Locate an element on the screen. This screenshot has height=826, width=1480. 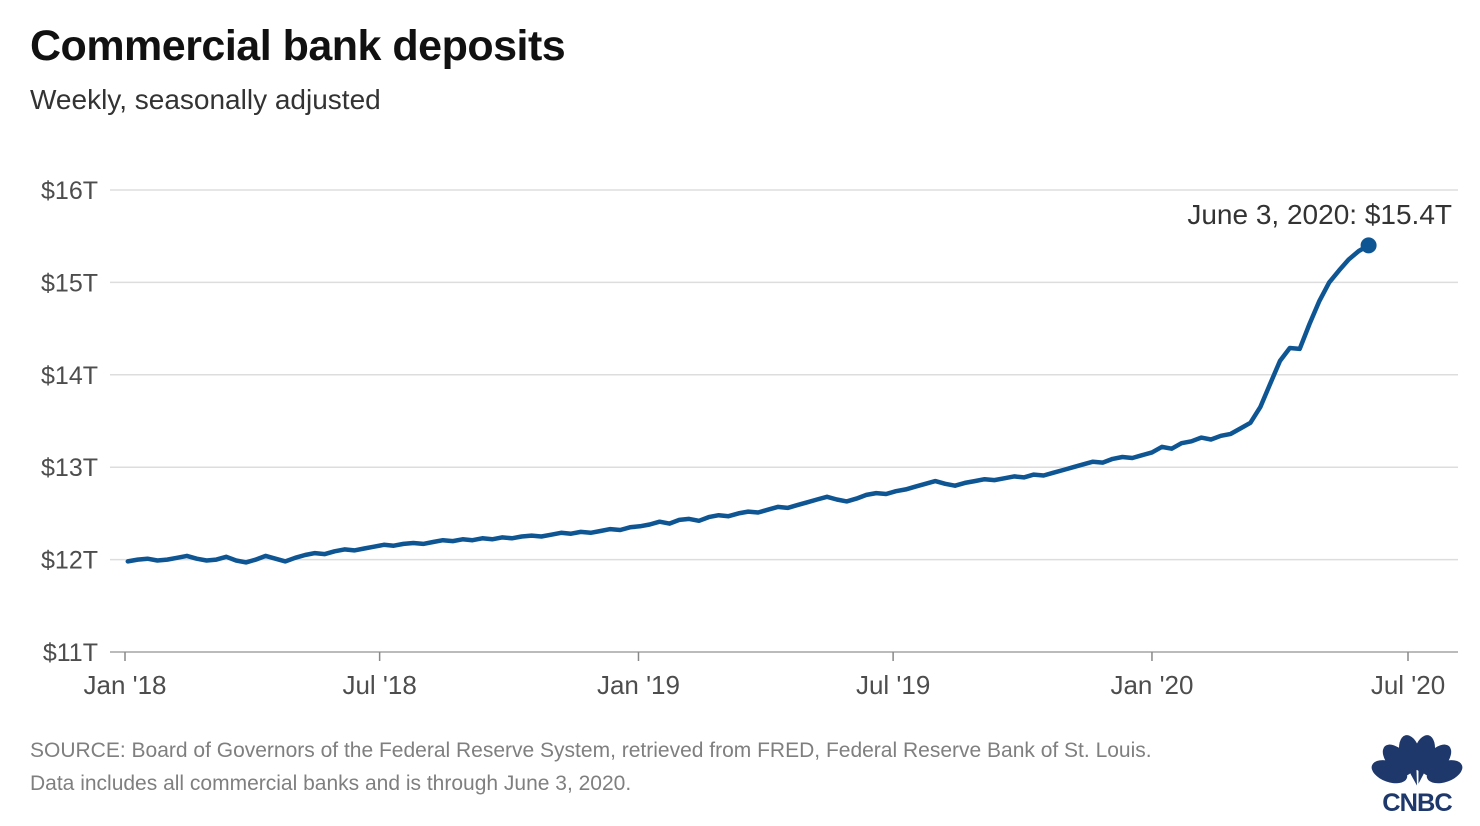
peacock-icon is located at coordinates (1417, 760).